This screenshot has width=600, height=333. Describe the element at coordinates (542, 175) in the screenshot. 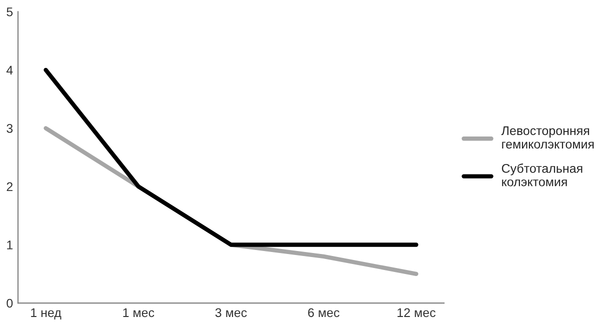

I see `legend-label: Субтотальная колэктомия` at that location.